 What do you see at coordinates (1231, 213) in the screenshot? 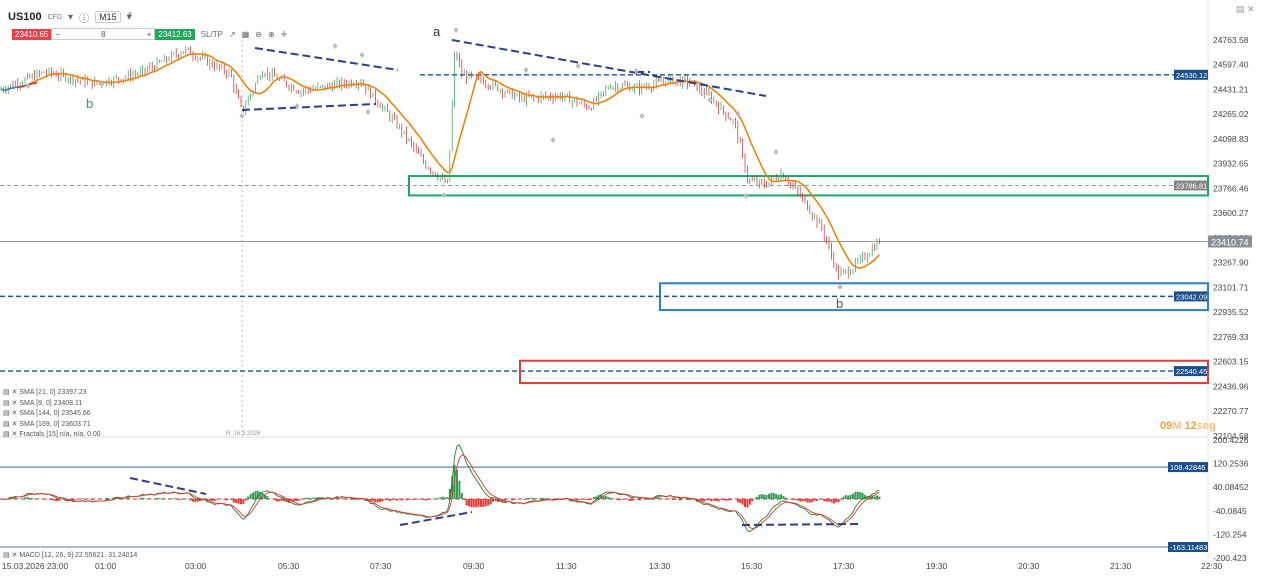
I see `price-axis-tick: 23600.27` at bounding box center [1231, 213].